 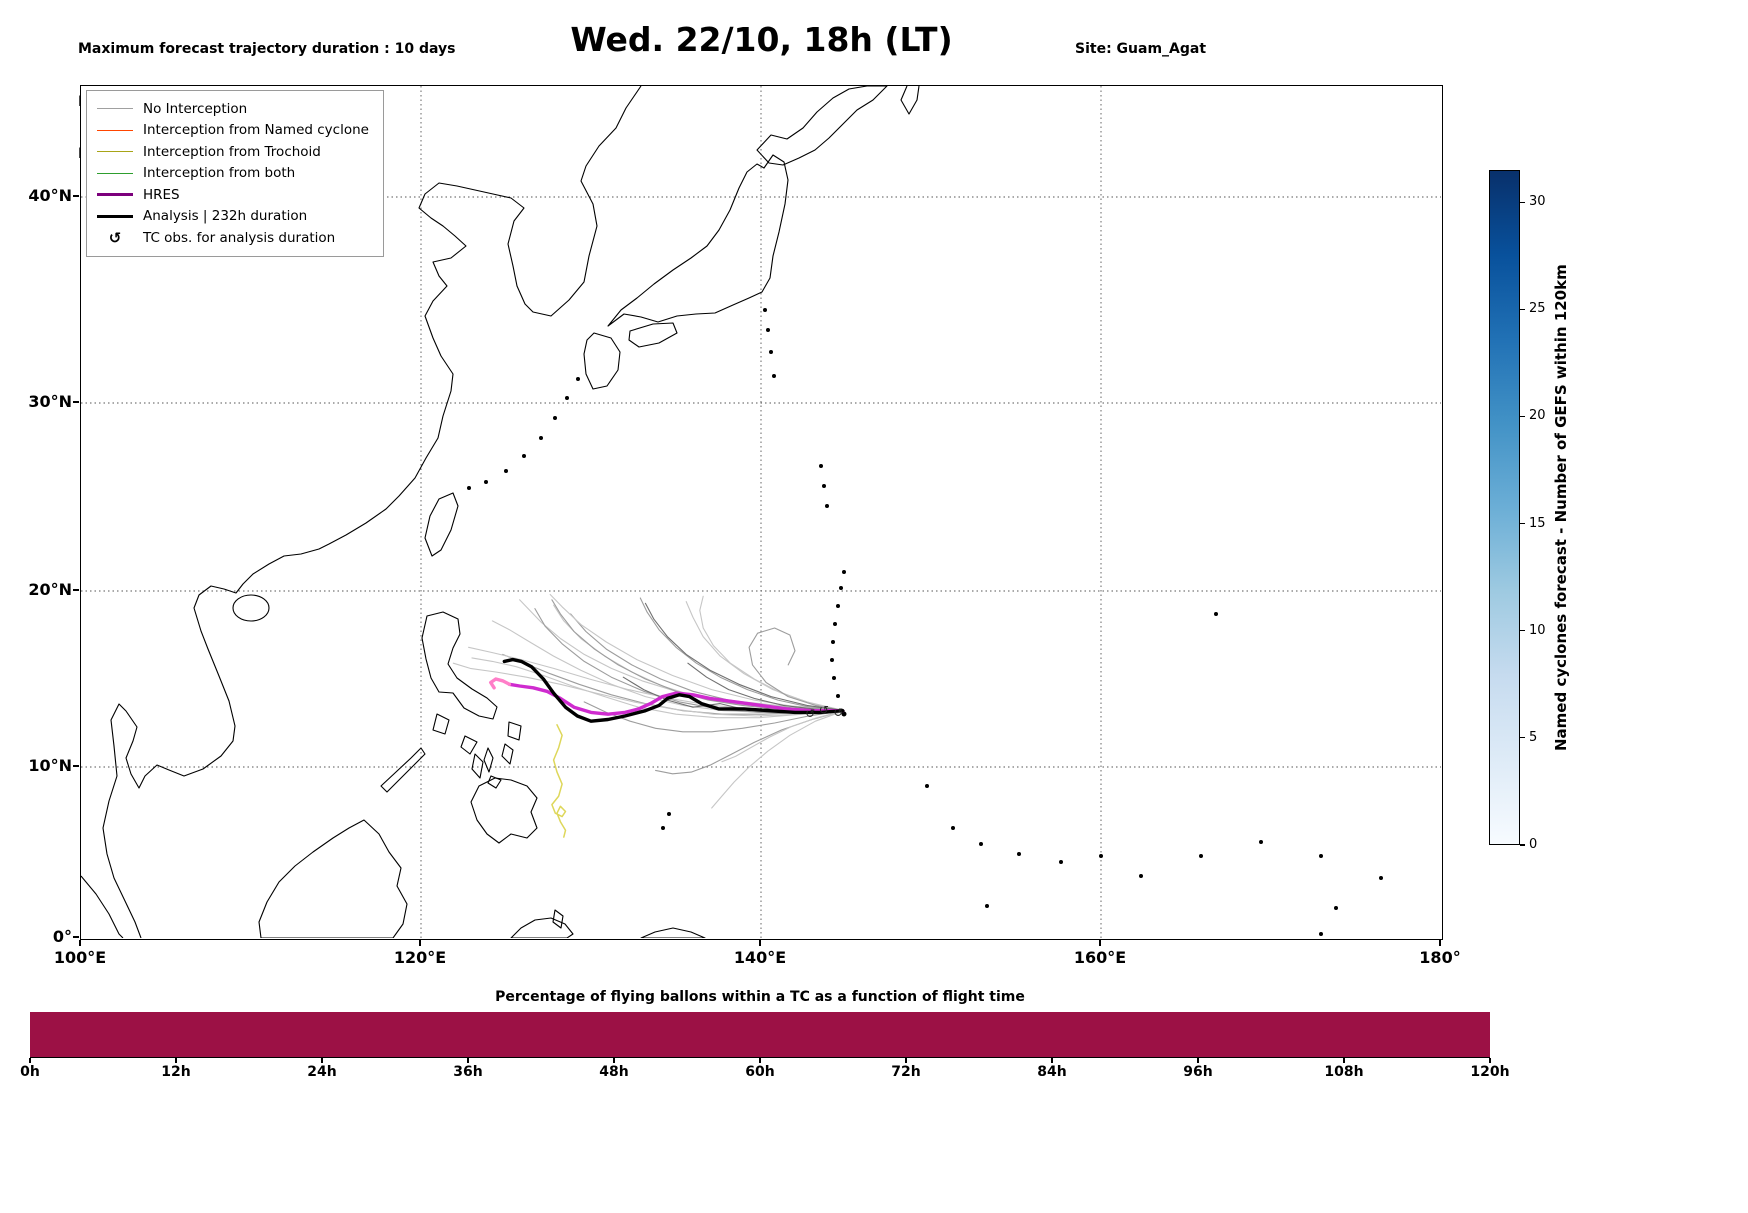 I want to click on tc-obs-legend-icon: ↺, so click(x=115, y=238).